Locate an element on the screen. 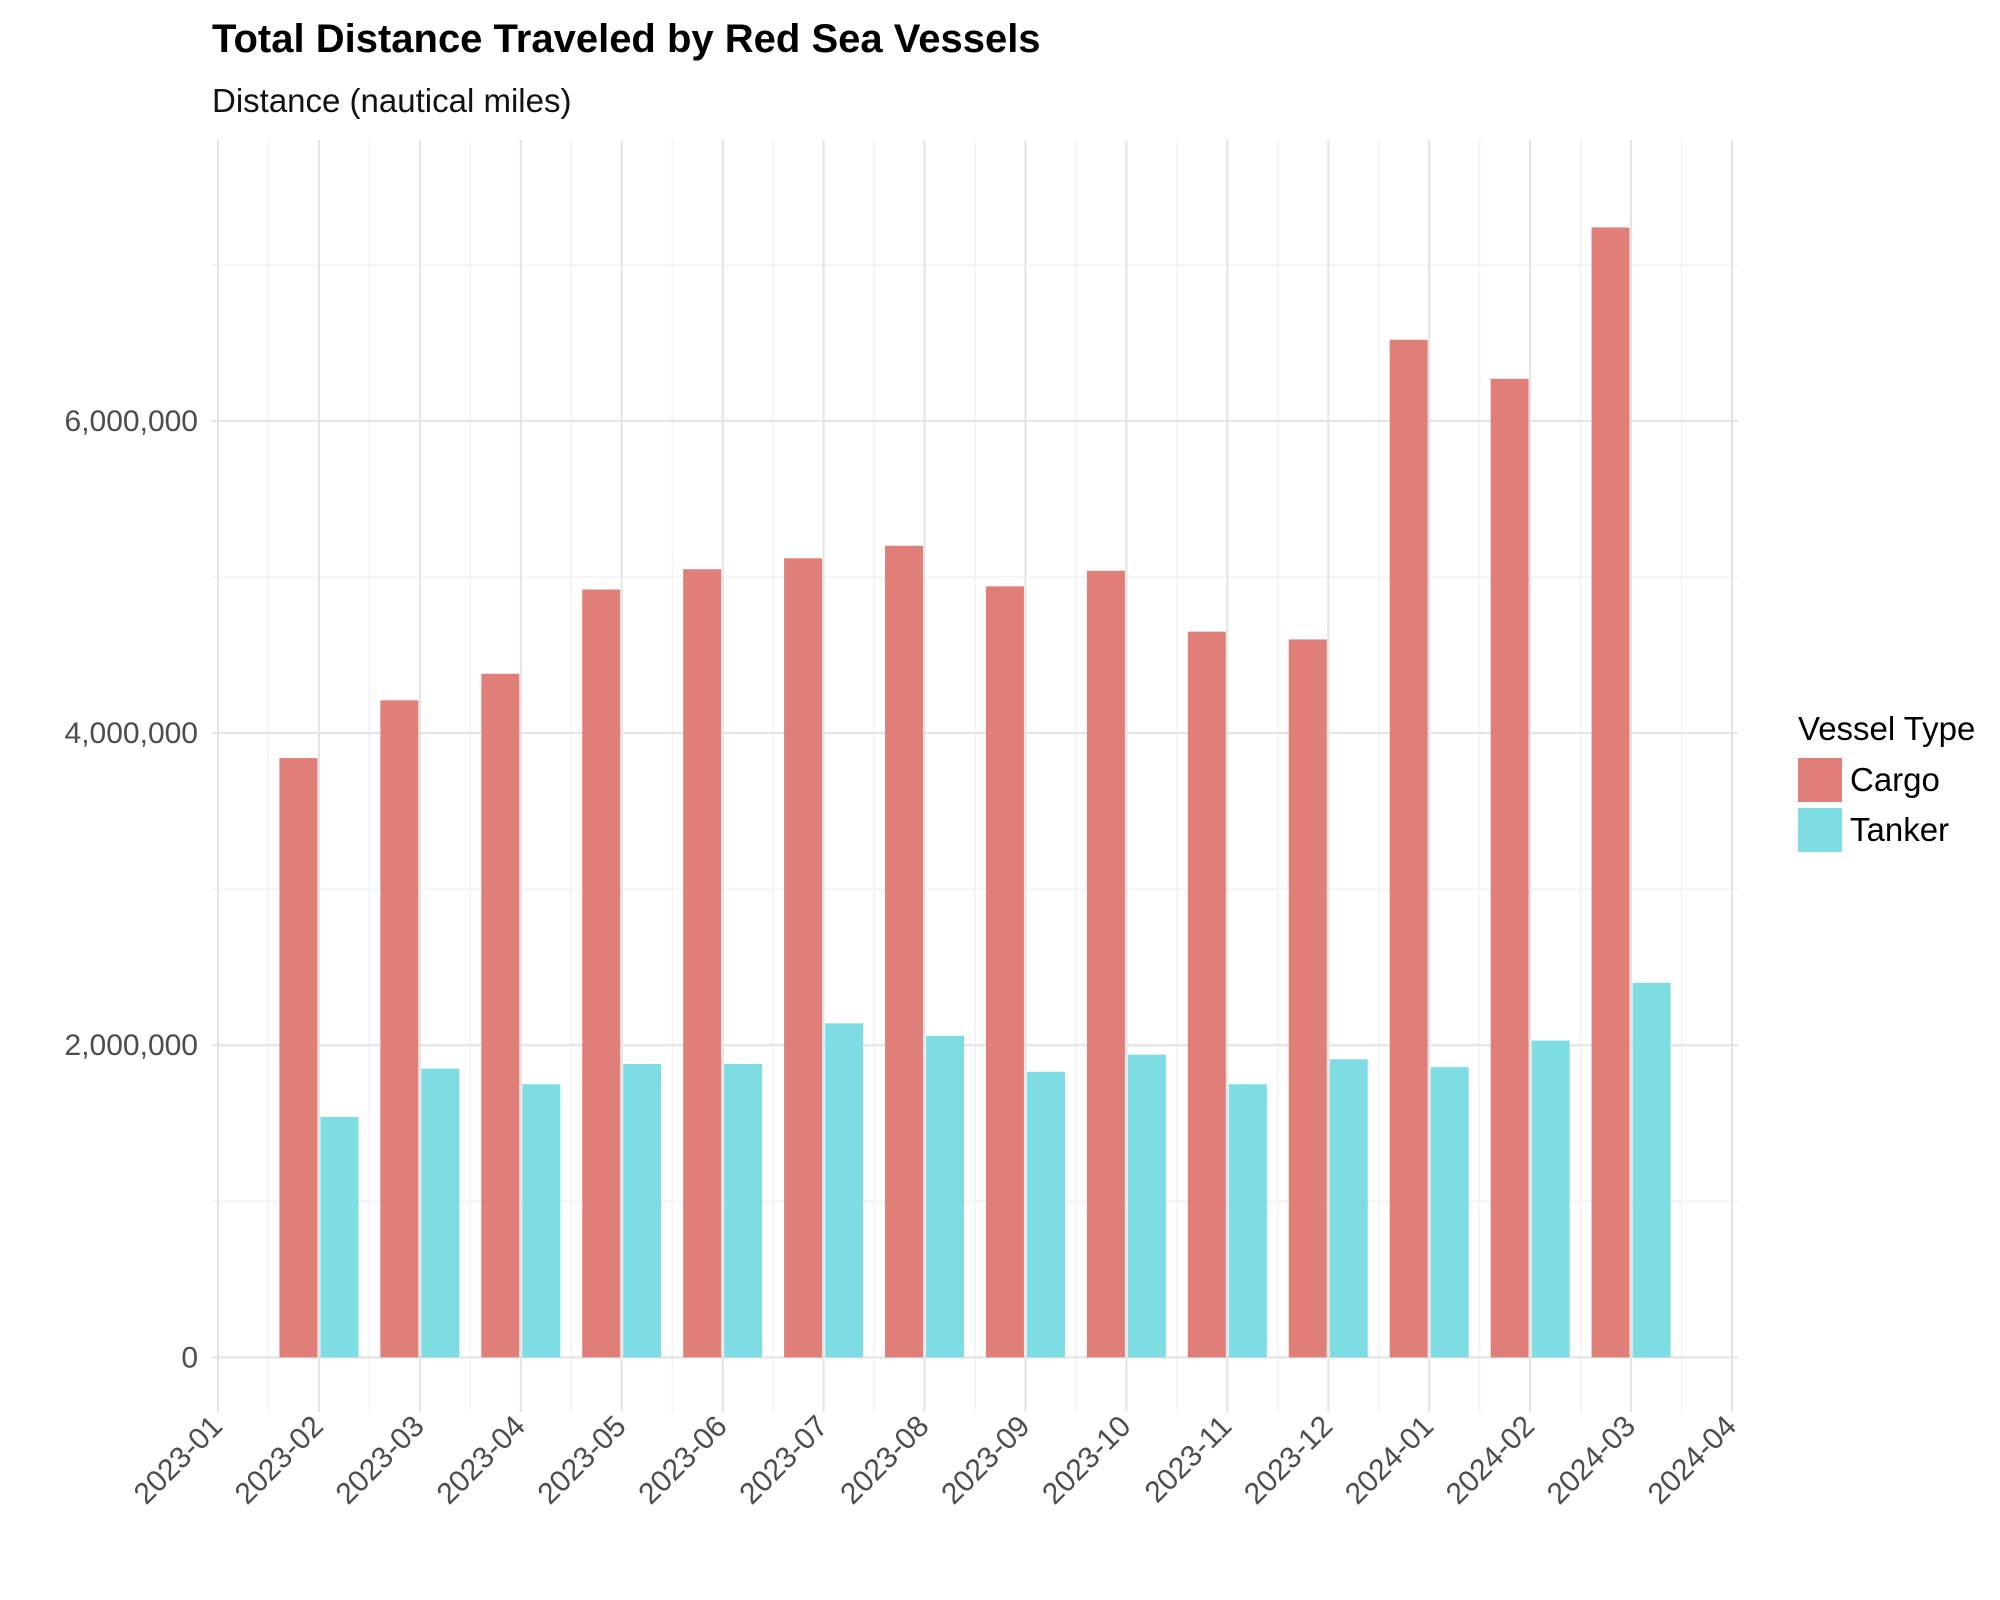  y-tick-label: 0 is located at coordinates (189, 1357).